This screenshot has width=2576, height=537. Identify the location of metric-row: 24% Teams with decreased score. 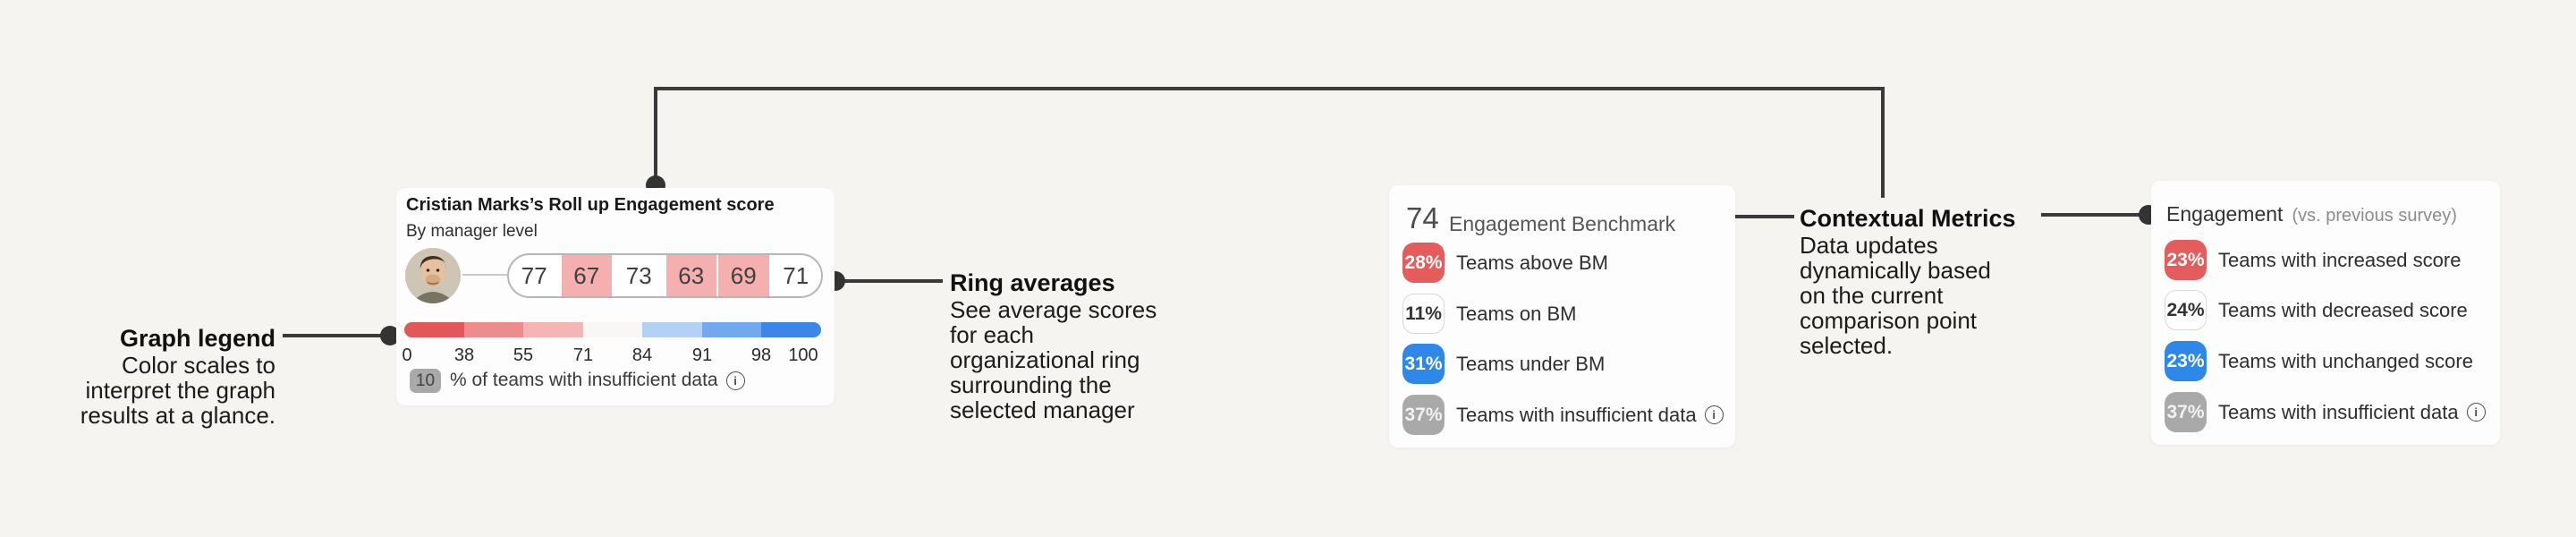
(2316, 310).